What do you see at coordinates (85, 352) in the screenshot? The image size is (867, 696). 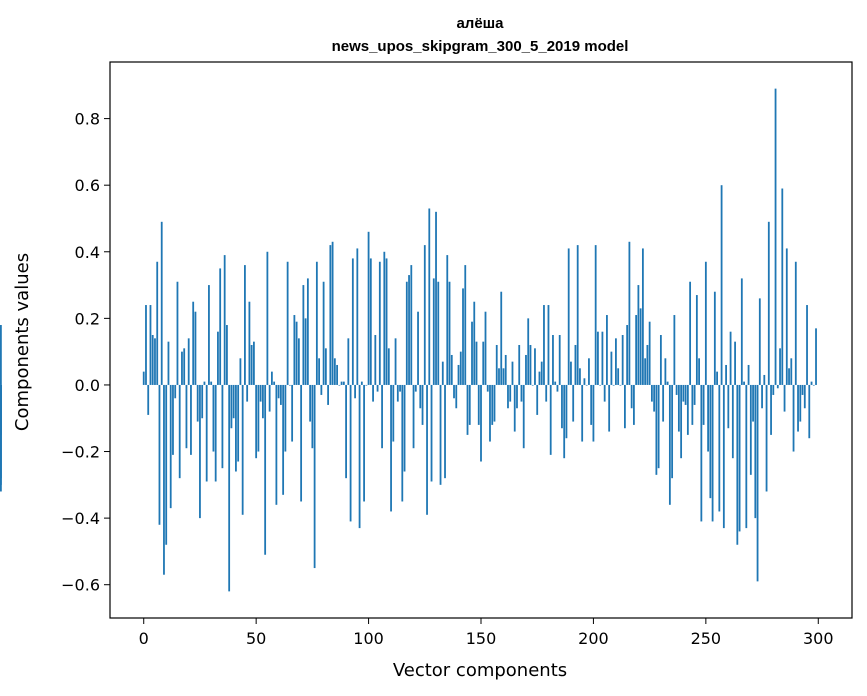 I see `y-axis-ticks: −0.6 −0.4 −0.2 0.0 0.2 0.4 0.6 0.8` at bounding box center [85, 352].